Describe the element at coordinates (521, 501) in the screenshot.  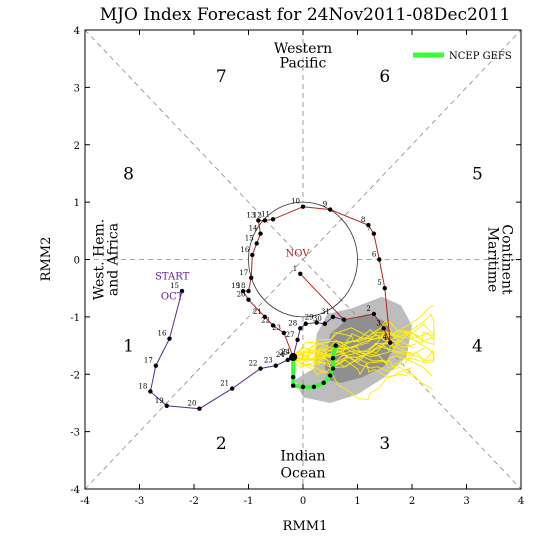
I see `x-tick-label: 4` at that location.